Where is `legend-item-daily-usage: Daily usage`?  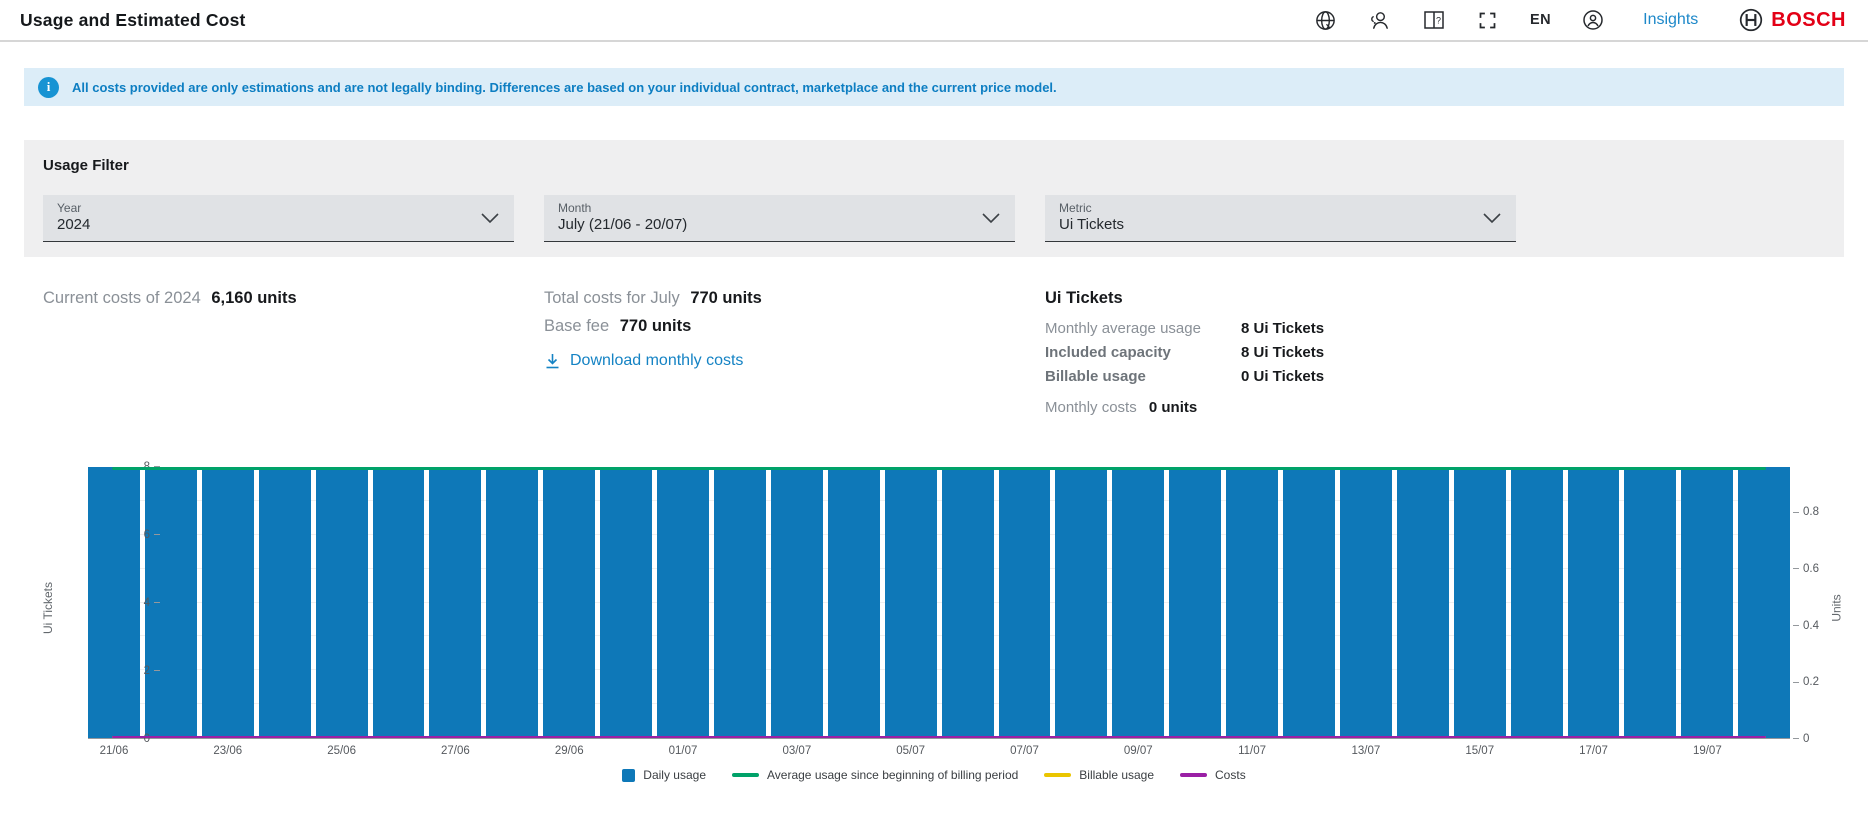
legend-item-daily-usage: Daily usage is located at coordinates (664, 775).